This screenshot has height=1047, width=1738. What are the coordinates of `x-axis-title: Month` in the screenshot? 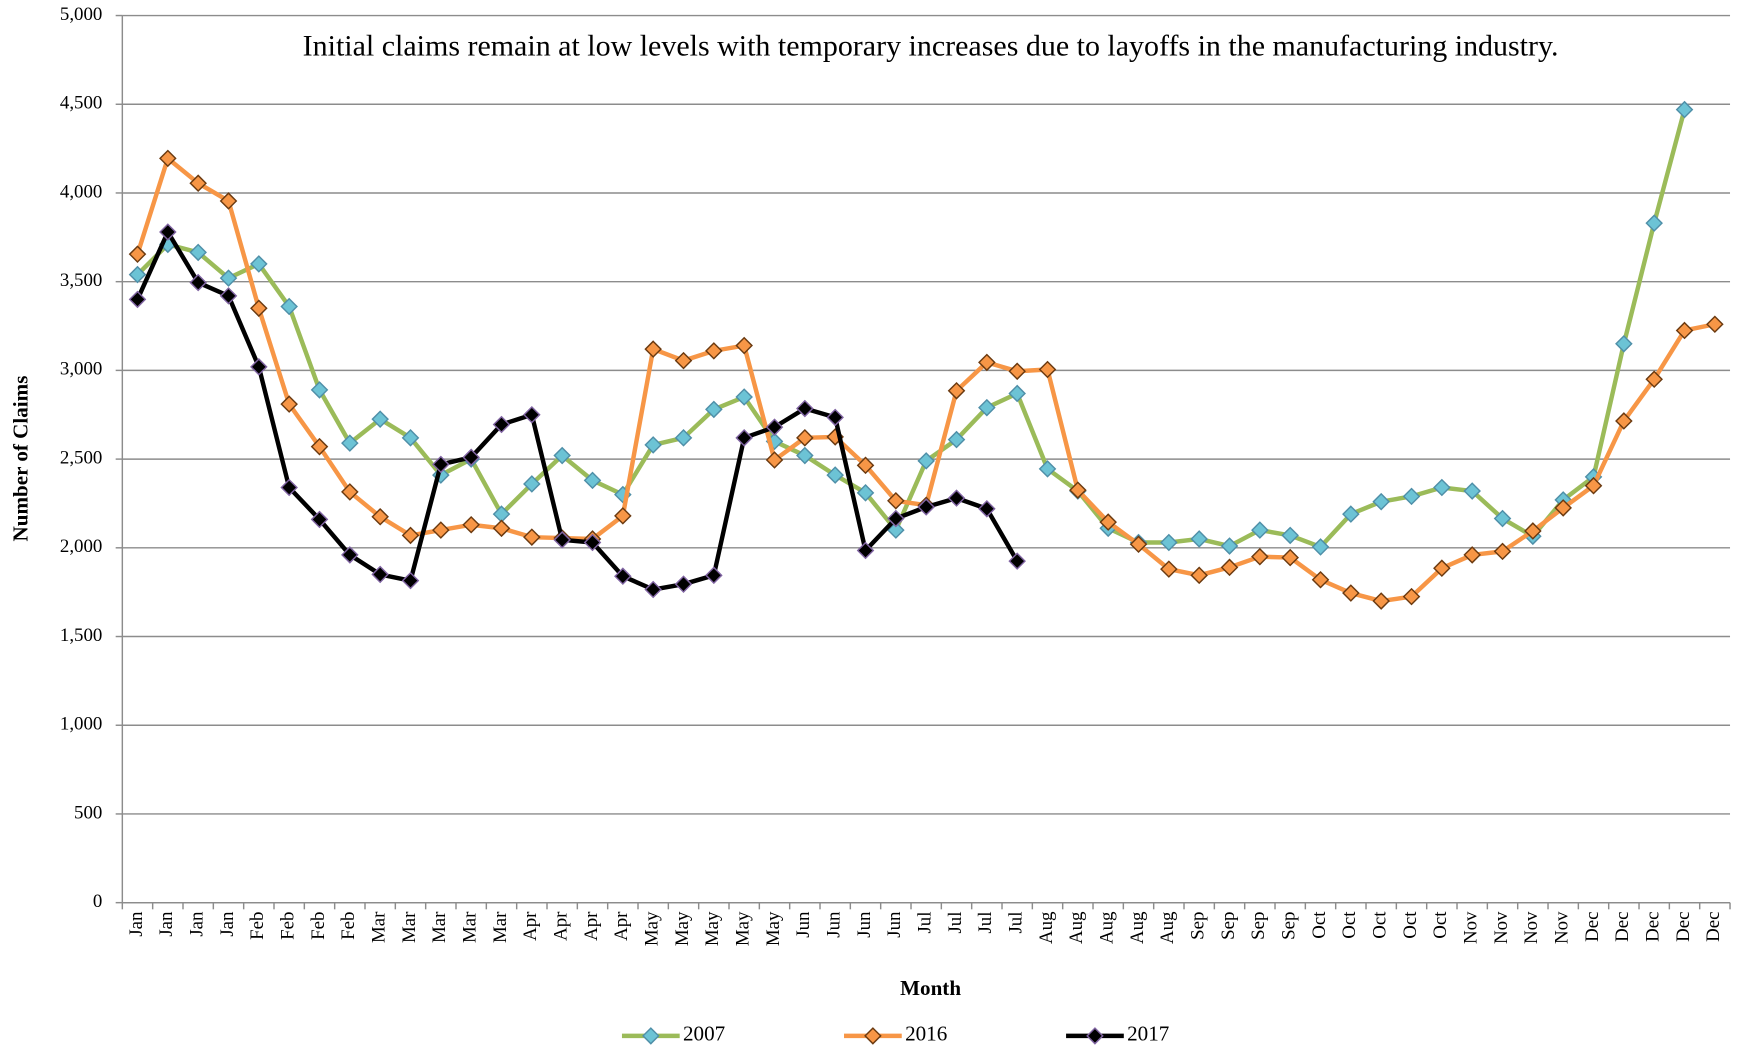 It's located at (930, 988).